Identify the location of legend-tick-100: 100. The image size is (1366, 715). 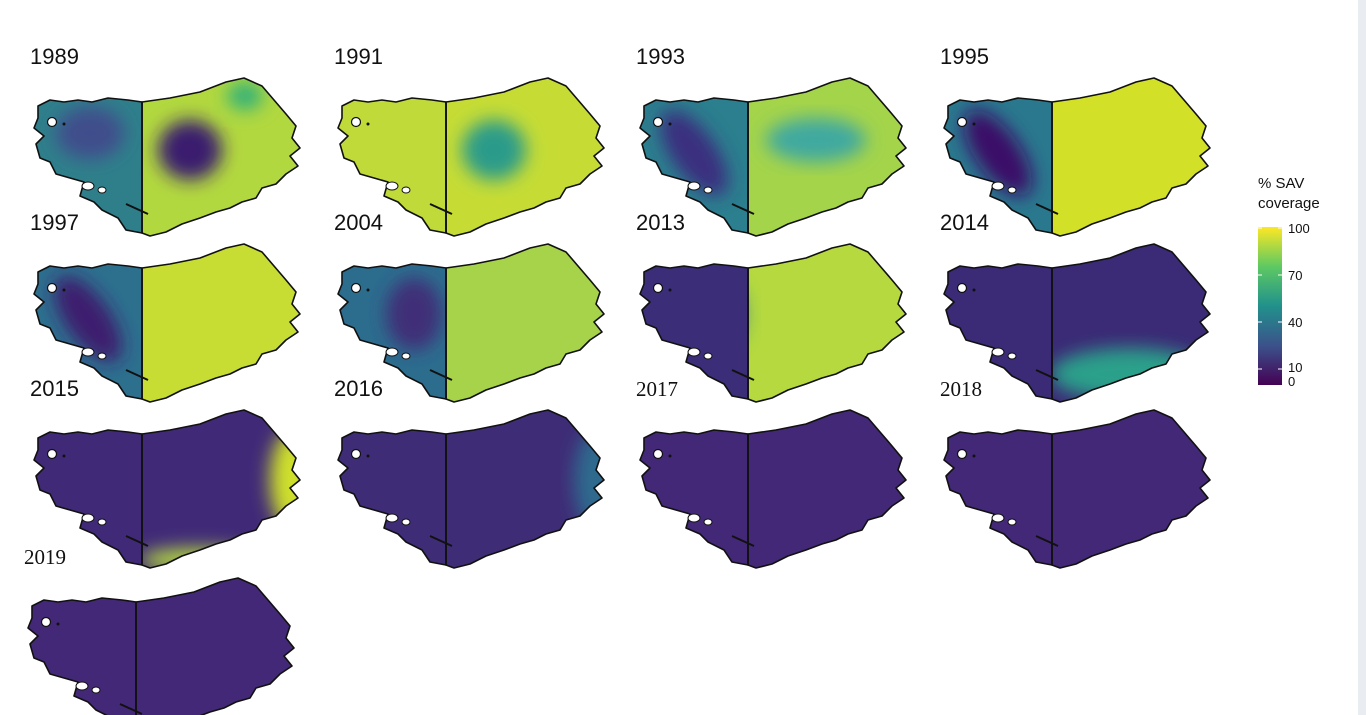
(1299, 228).